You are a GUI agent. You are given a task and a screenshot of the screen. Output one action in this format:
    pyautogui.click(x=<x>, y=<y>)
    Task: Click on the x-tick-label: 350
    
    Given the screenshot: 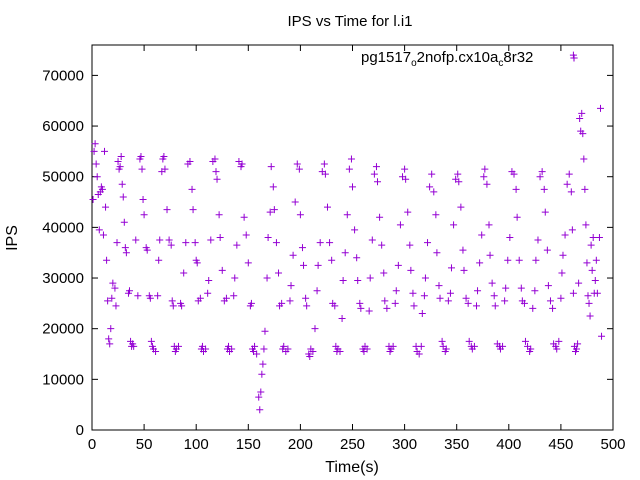 What is the action you would take?
    pyautogui.click(x=456, y=444)
    